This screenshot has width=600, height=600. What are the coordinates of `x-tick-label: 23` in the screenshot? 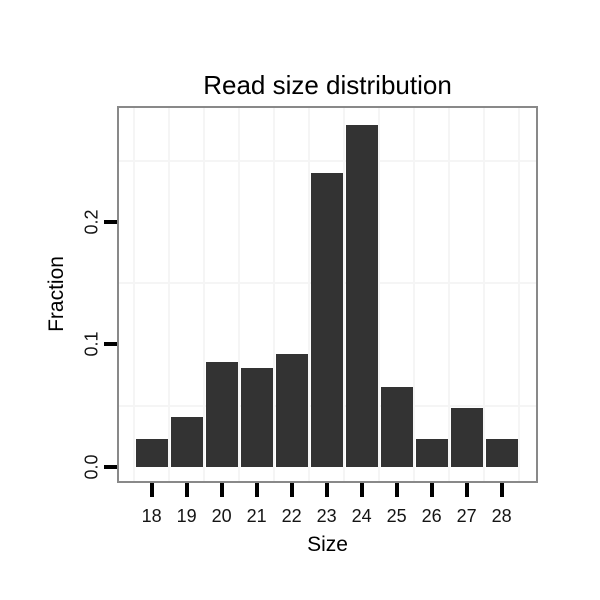 It's located at (326, 516).